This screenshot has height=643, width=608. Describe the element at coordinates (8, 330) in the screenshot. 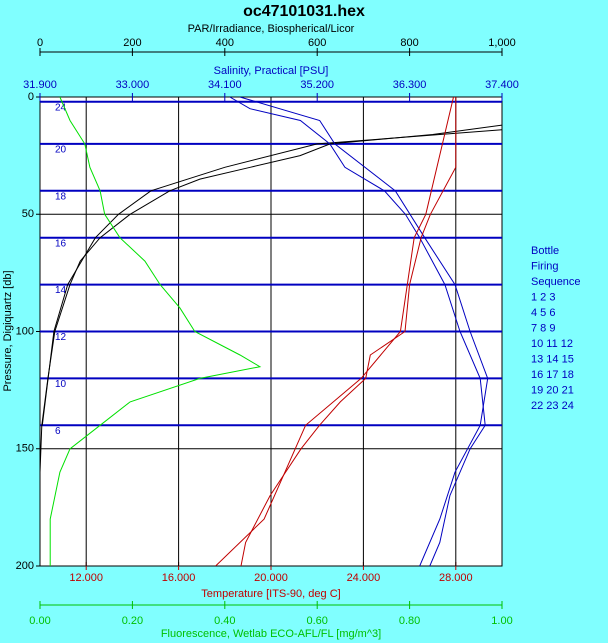

I see `y-axis-title: Pressure, Digiquartz [db]` at that location.